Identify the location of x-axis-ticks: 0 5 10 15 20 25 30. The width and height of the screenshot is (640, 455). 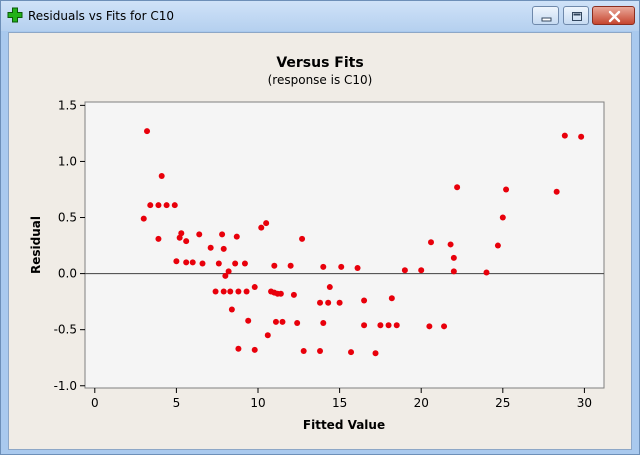
(341, 399).